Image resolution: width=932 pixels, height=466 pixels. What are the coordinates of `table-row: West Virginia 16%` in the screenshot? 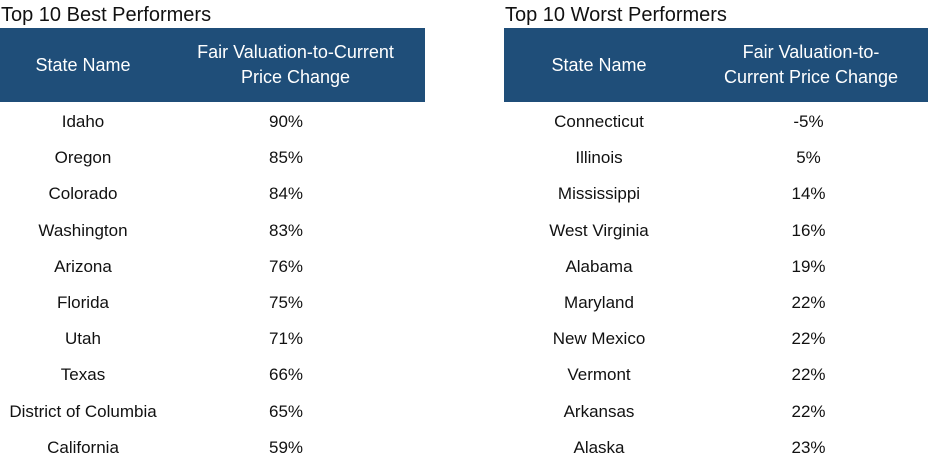 It's located at (716, 231).